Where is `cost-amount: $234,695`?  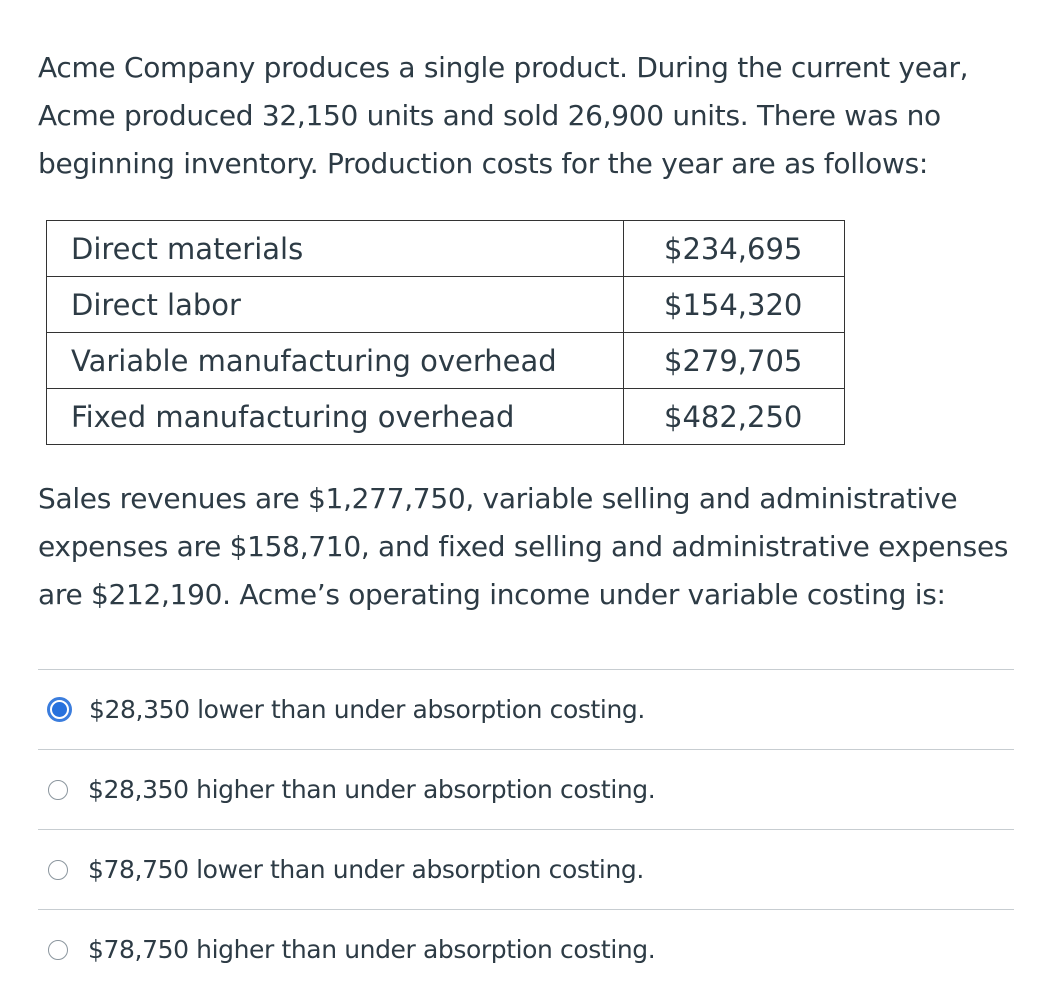
cost-amount: $234,695 is located at coordinates (734, 248).